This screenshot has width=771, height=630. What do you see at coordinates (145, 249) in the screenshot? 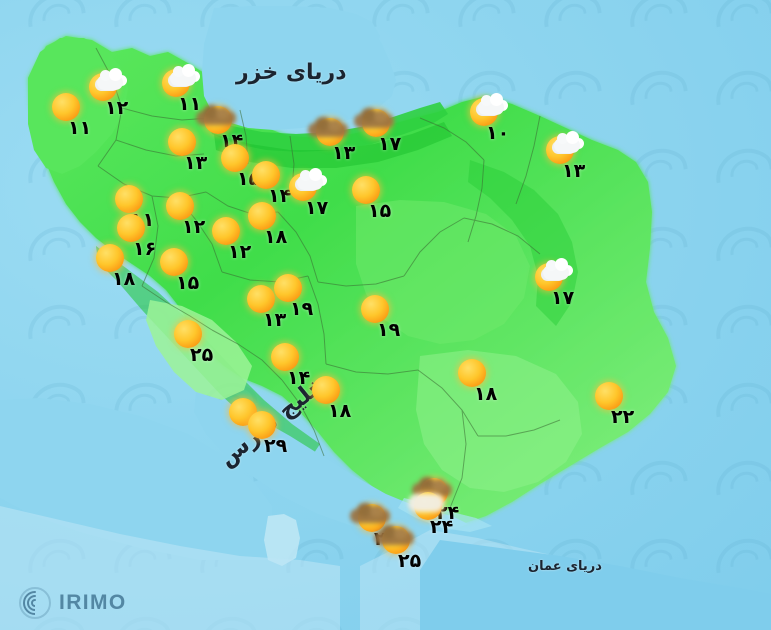
I see `station-temperature-label: ۱۶` at bounding box center [145, 249].